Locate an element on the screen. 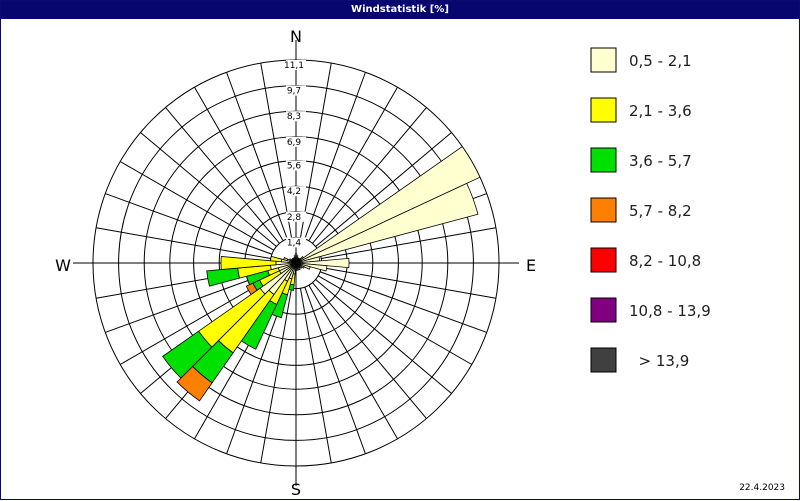 The width and height of the screenshot is (800, 501). date-stamp: 22.4.2023 is located at coordinates (762, 488).